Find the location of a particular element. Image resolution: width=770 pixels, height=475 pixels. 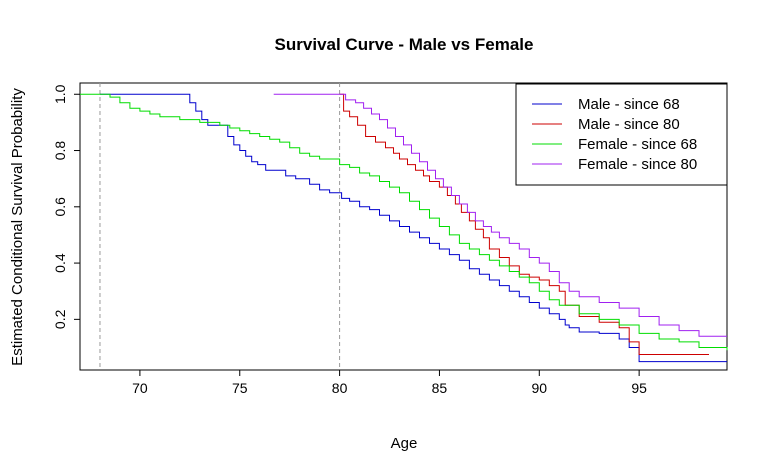

y-tick-label: 0.6 is located at coordinates (60, 207).